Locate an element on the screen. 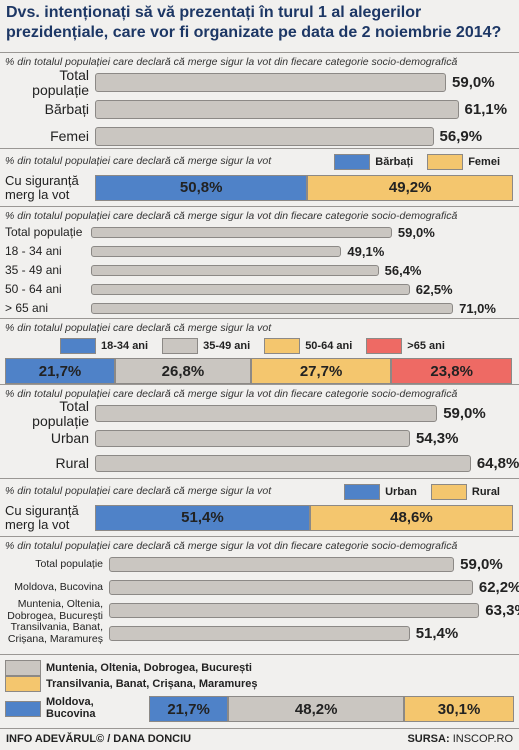  legend-label: Transilvania, Banat, Crișana, Maramureș is located at coordinates (152, 684).